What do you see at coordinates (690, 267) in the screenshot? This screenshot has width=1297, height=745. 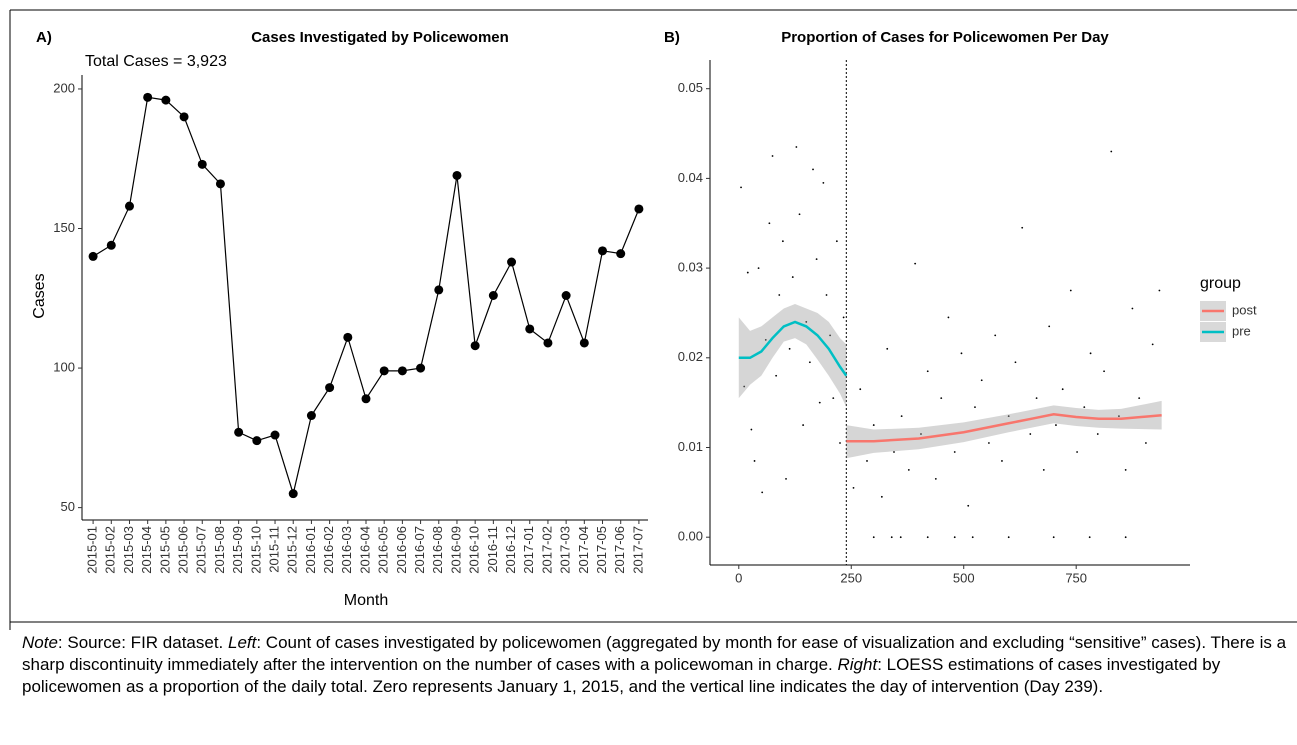 I see `y-tick-label: 0.03` at bounding box center [690, 267].